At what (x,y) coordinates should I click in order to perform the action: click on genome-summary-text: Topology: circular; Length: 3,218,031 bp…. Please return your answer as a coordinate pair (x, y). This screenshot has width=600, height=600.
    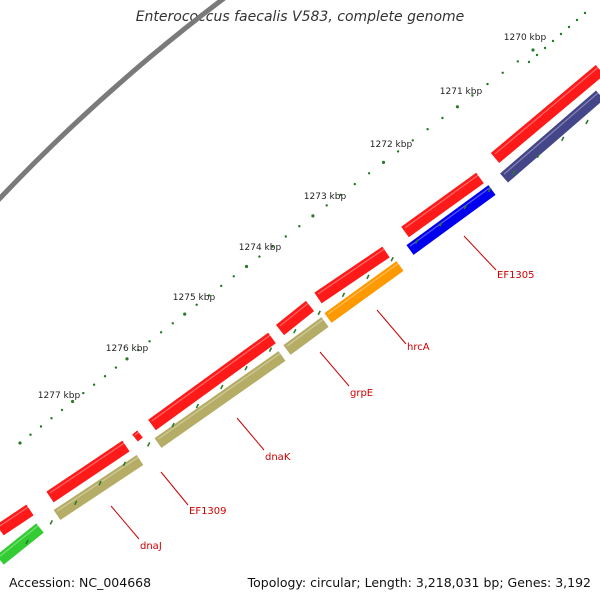
    Looking at the image, I should click on (419, 582).